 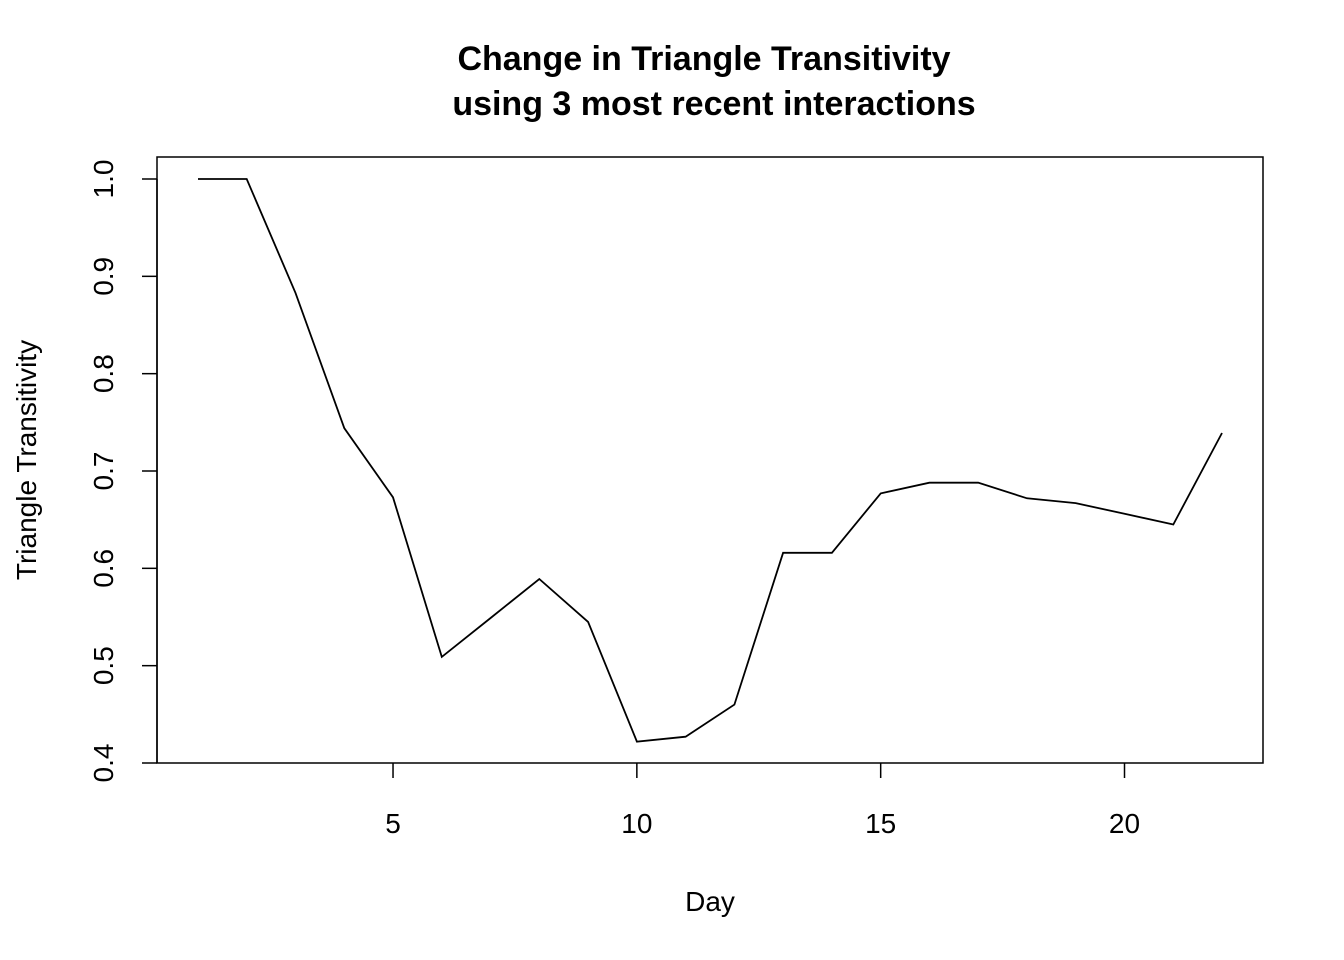 What do you see at coordinates (713, 104) in the screenshot?
I see `chart-title-line-2: using 3 most recent interactions` at bounding box center [713, 104].